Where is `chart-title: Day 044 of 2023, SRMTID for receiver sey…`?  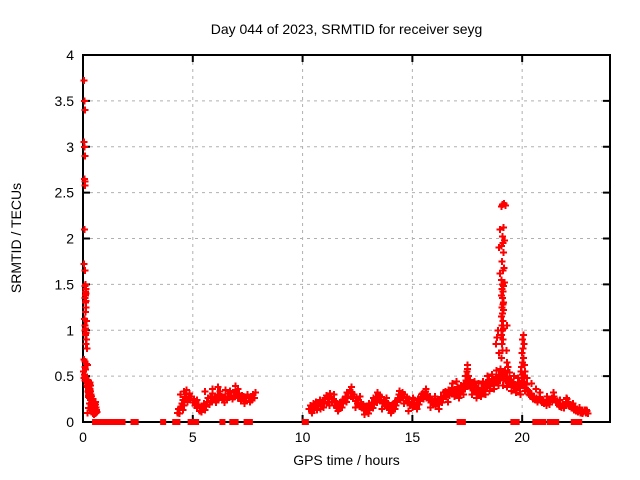 chart-title: Day 044 of 2023, SRMTID for receiver sey… is located at coordinates (346, 29).